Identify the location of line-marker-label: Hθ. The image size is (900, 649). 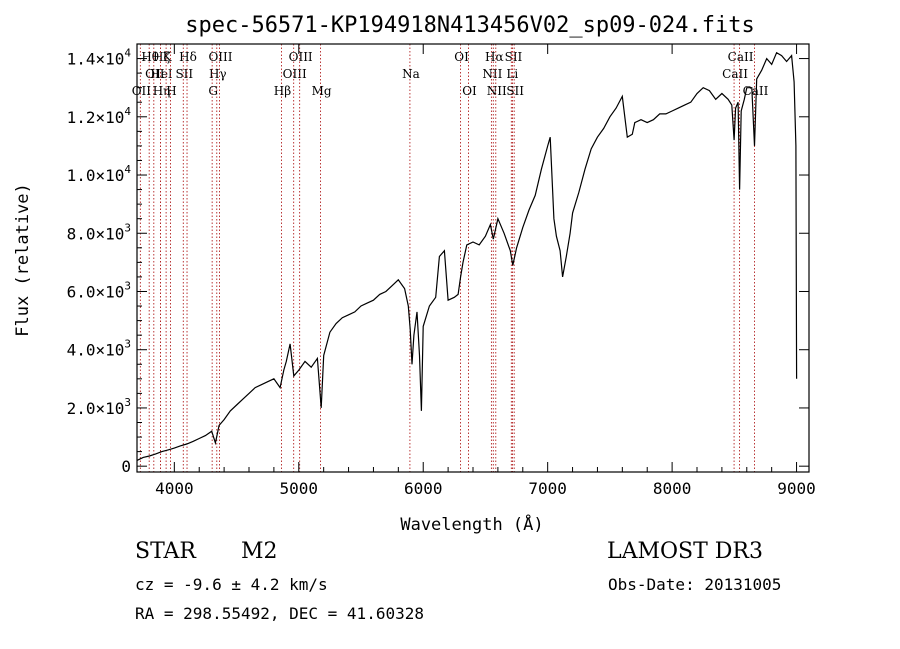
(150, 57).